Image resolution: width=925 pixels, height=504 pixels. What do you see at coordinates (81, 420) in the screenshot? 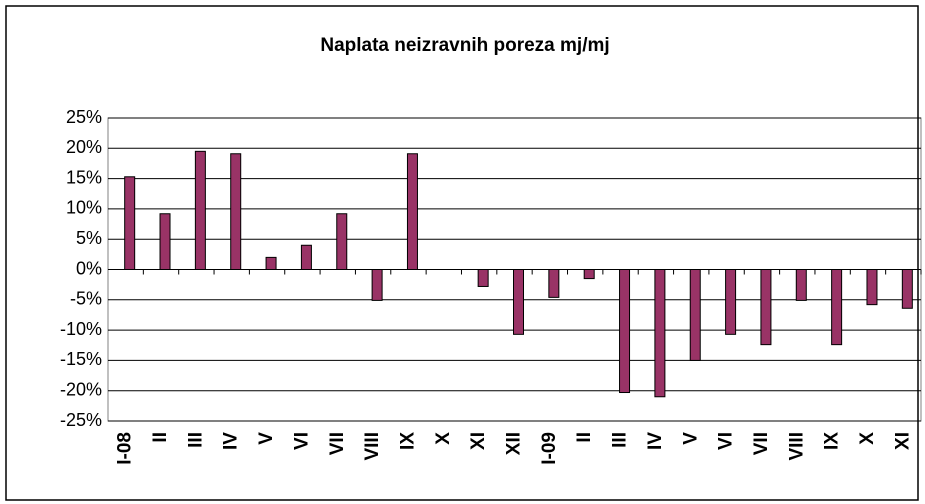
I see `y-tick-label: -25%` at bounding box center [81, 420].